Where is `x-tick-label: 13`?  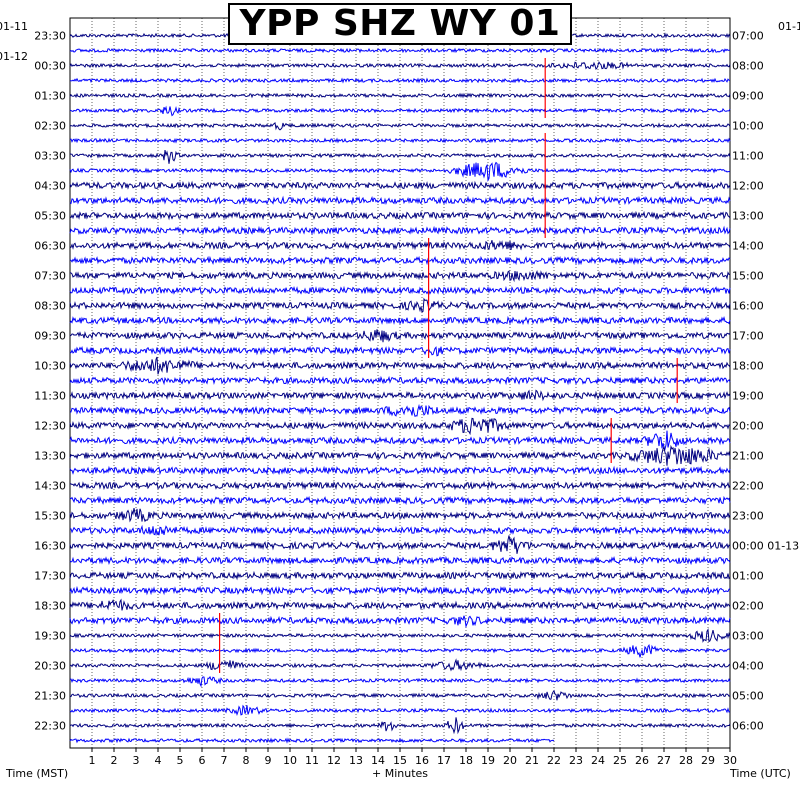 x-tick-label: 13 is located at coordinates (356, 760).